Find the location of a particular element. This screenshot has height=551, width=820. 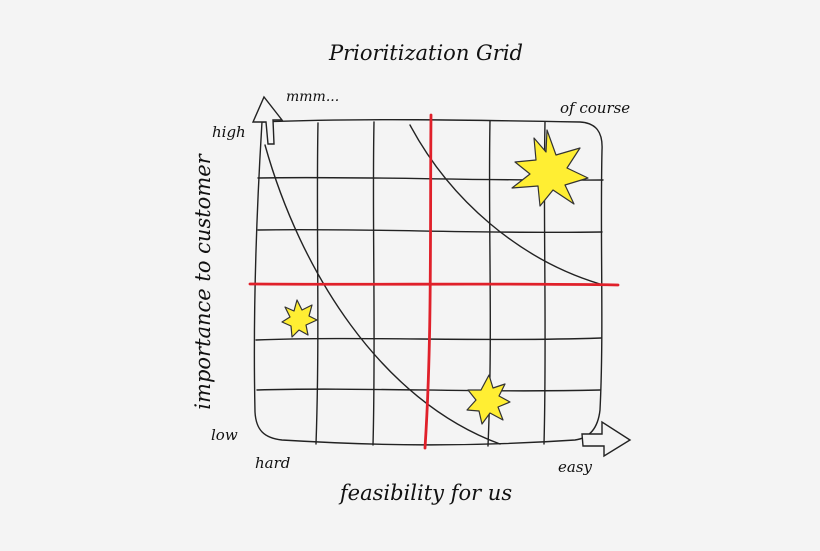

corner-label-top-right: of course is located at coordinates (595, 108).